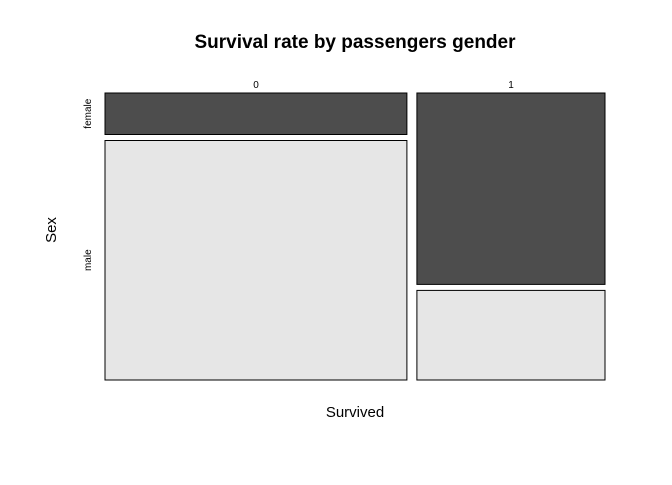 The width and height of the screenshot is (672, 485). I want to click on x-axis-title: Survived, so click(355, 412).